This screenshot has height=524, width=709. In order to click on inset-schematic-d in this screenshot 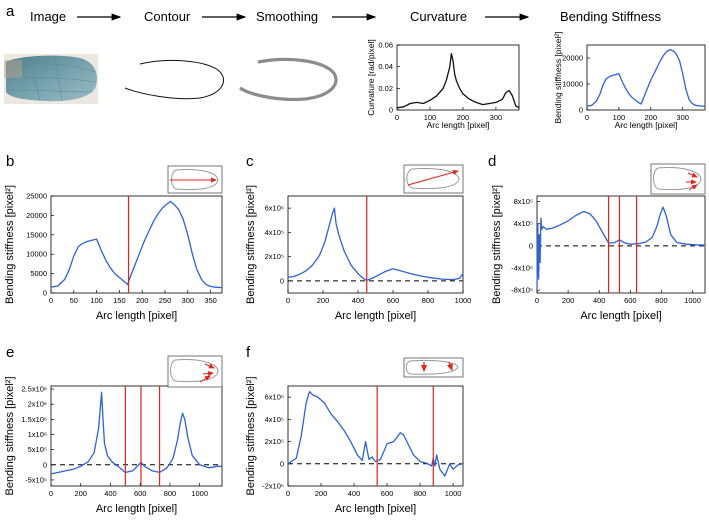, I will do `click(678, 179)`.